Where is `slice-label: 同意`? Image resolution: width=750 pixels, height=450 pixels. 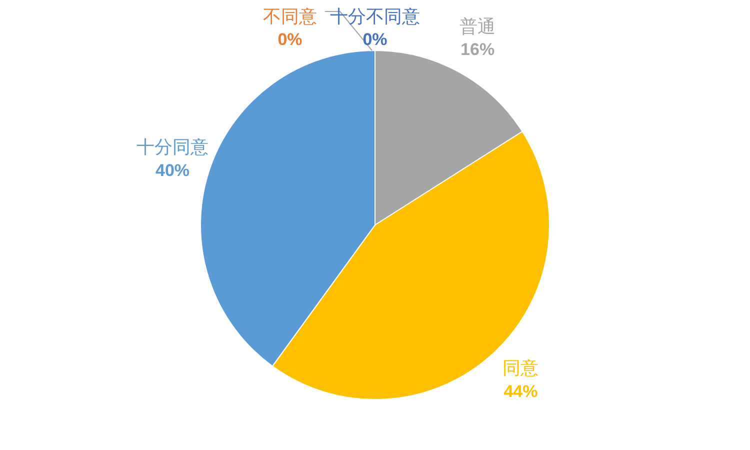 slice-label: 同意 is located at coordinates (520, 368).